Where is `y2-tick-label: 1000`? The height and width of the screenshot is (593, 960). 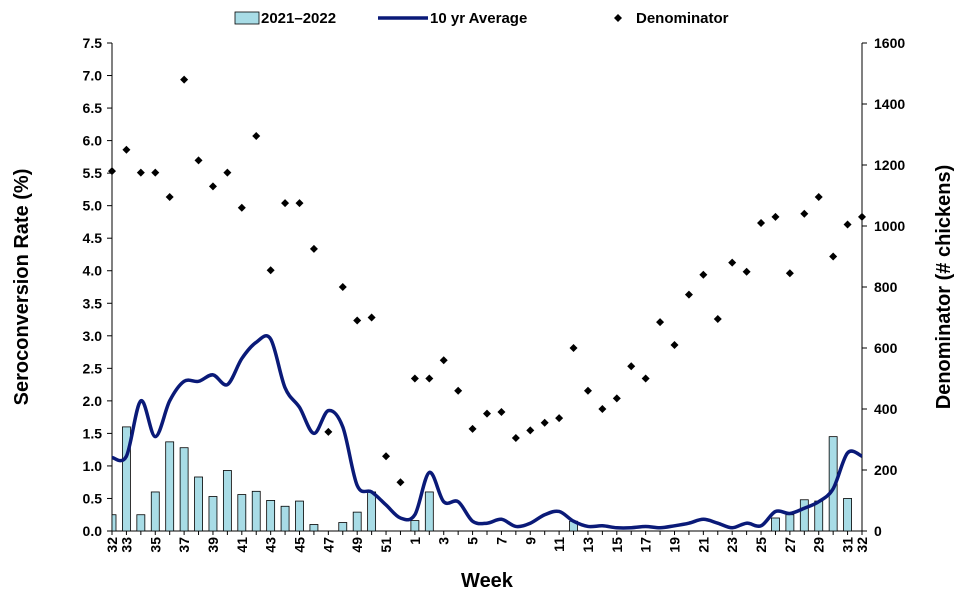
y2-tick-label: 1000 is located at coordinates (889, 226).